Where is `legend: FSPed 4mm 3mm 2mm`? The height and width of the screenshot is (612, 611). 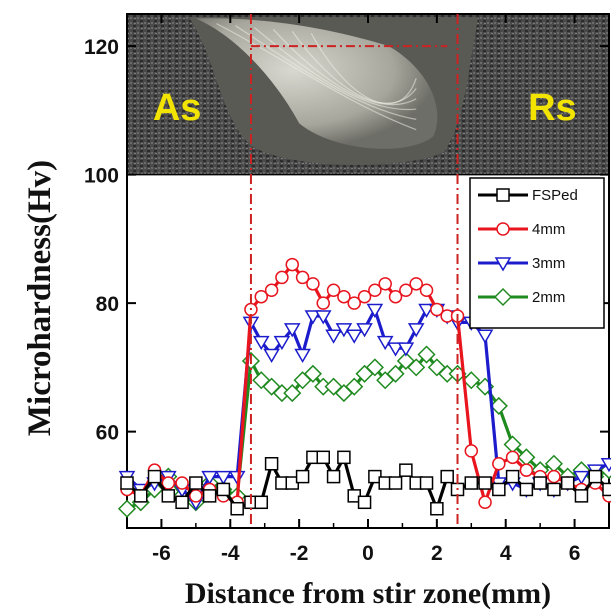 legend: FSPed 4mm 3mm 2mm is located at coordinates (537, 253).